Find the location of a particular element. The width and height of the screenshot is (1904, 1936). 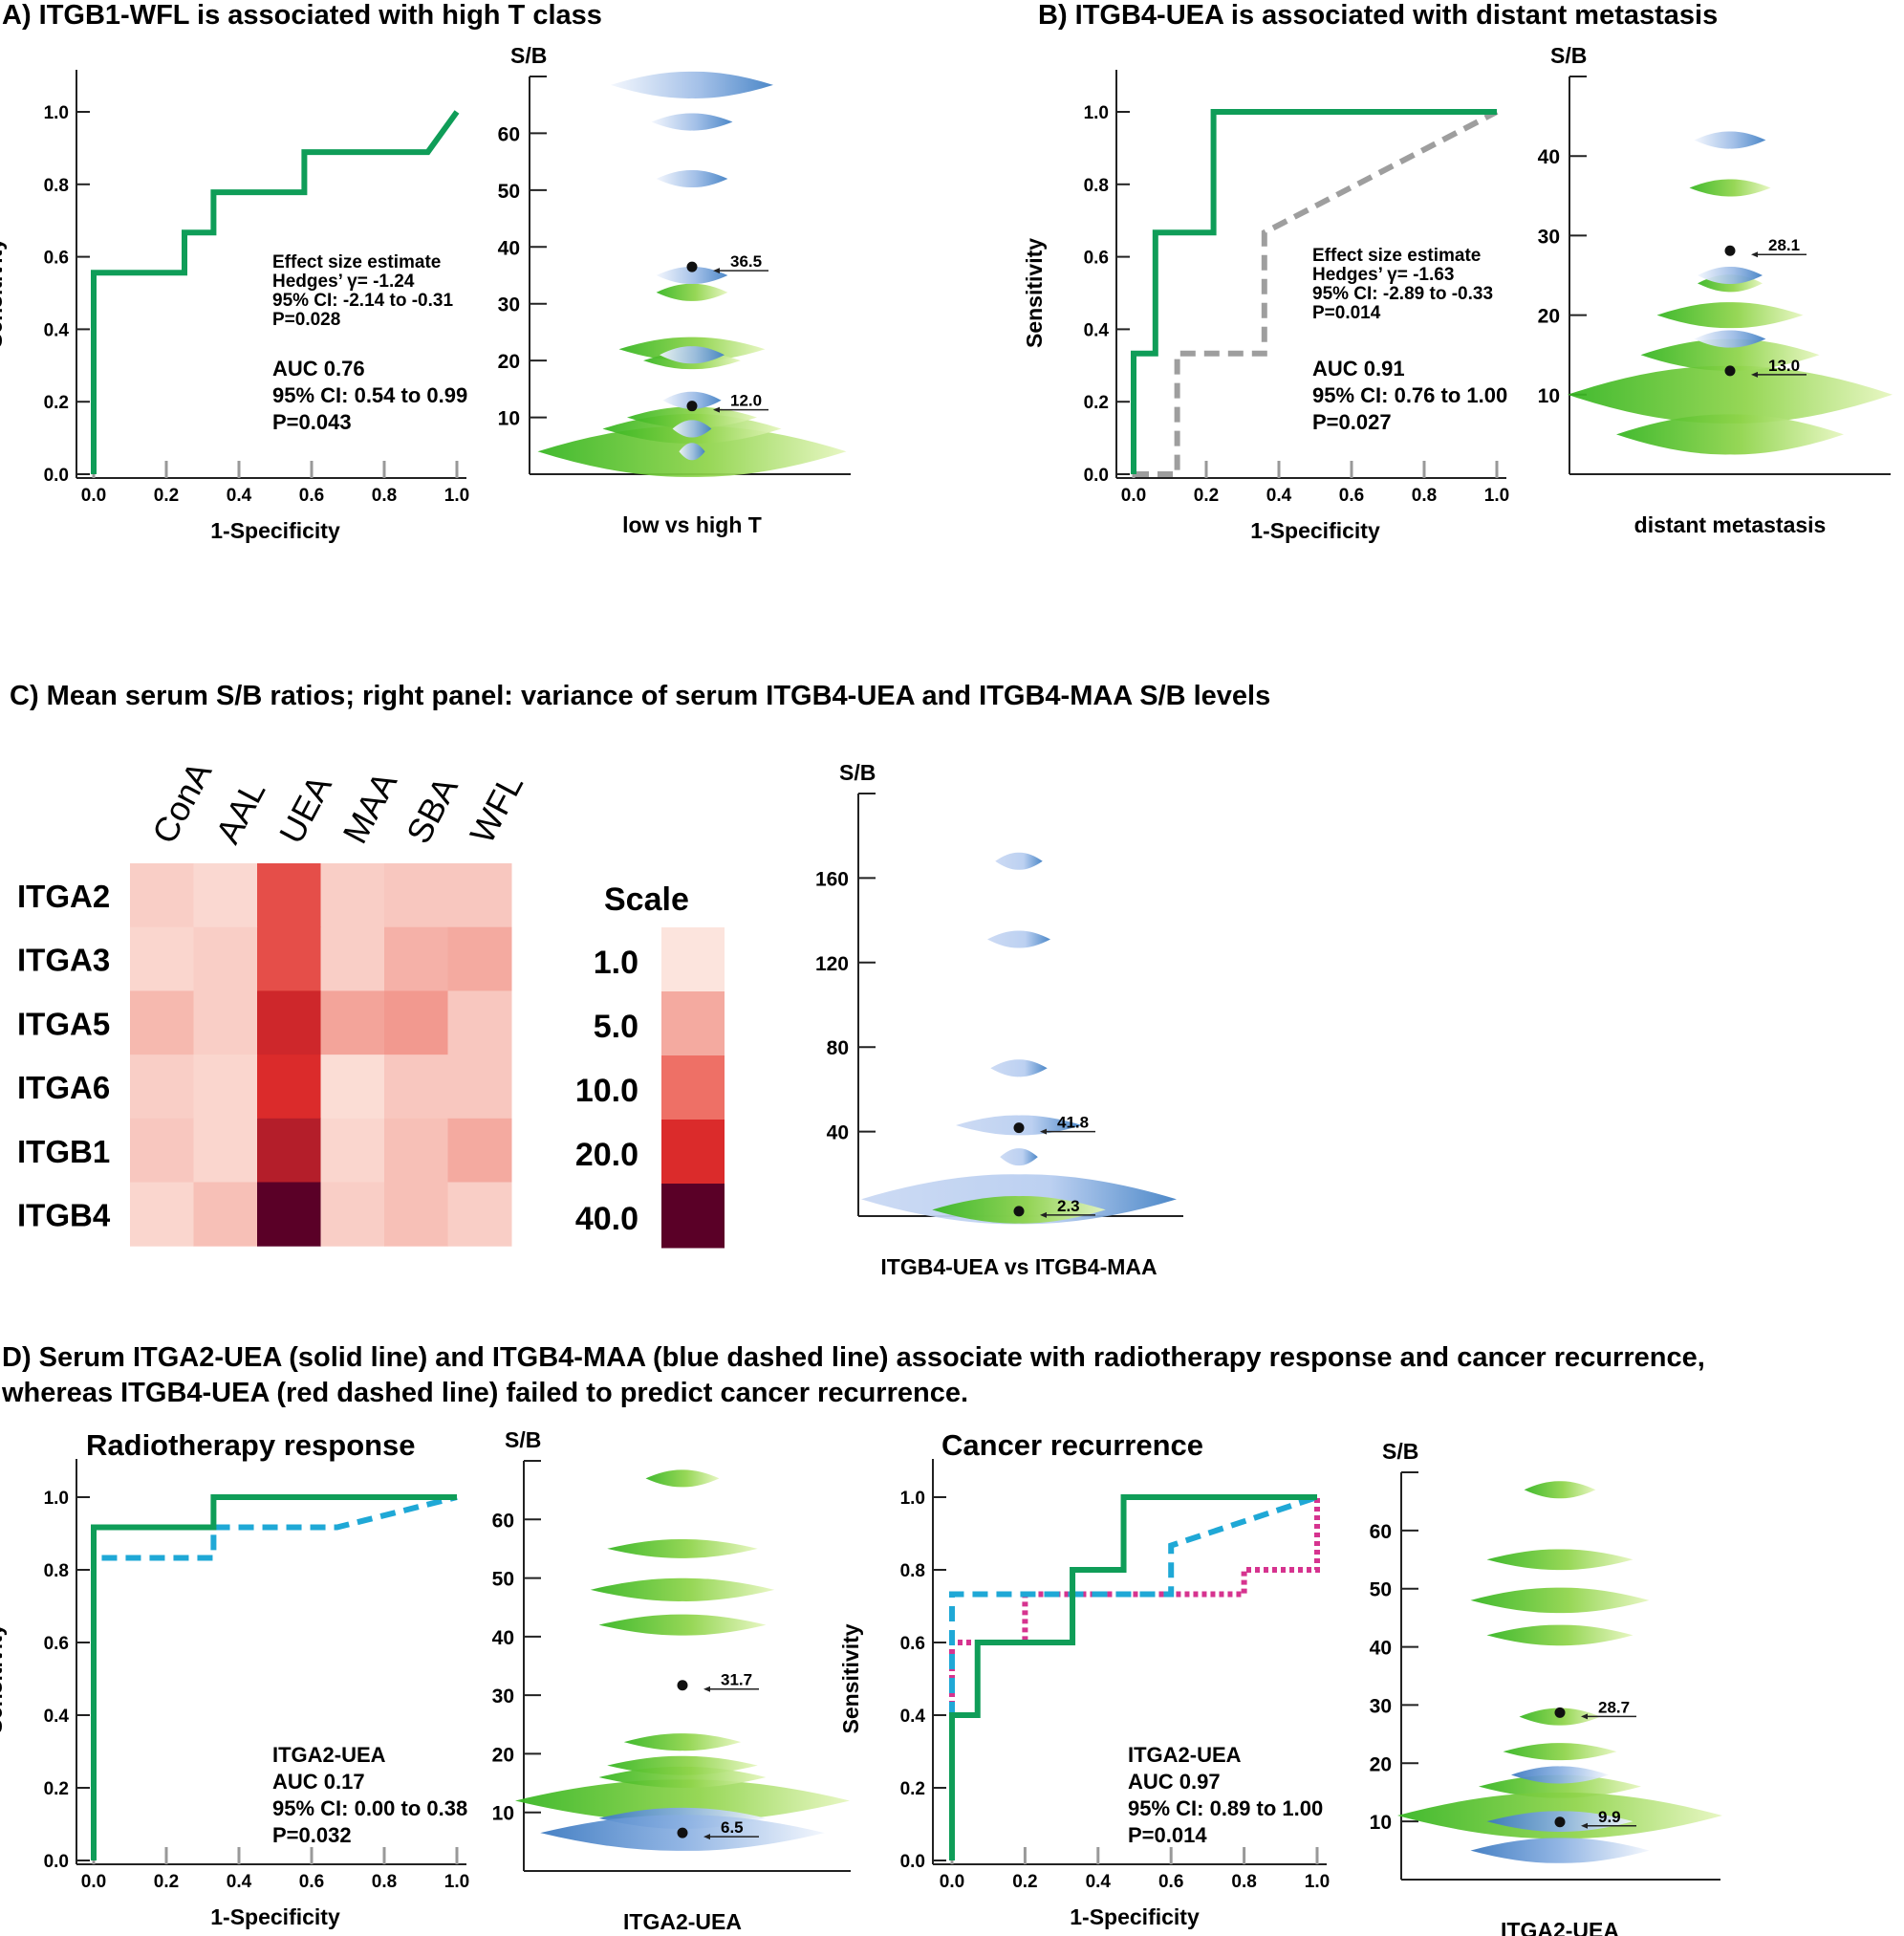

effect-size-text: P=0.014 is located at coordinates (1347, 313).